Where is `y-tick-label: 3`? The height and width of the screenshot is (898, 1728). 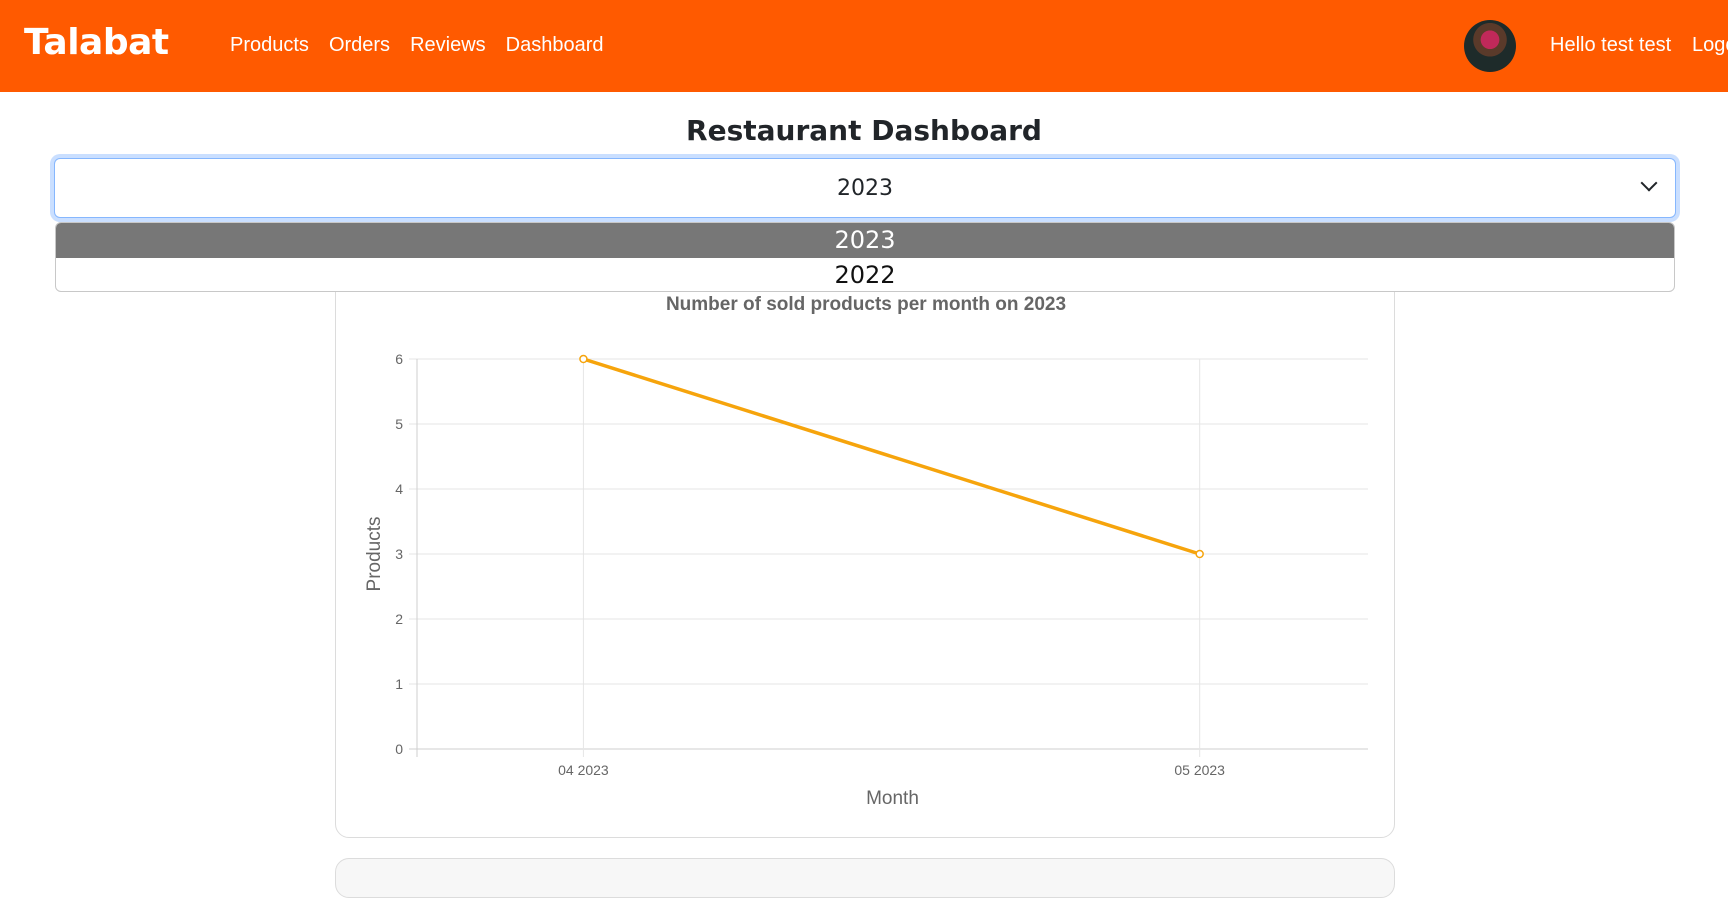
y-tick-label: 3 is located at coordinates (399, 554).